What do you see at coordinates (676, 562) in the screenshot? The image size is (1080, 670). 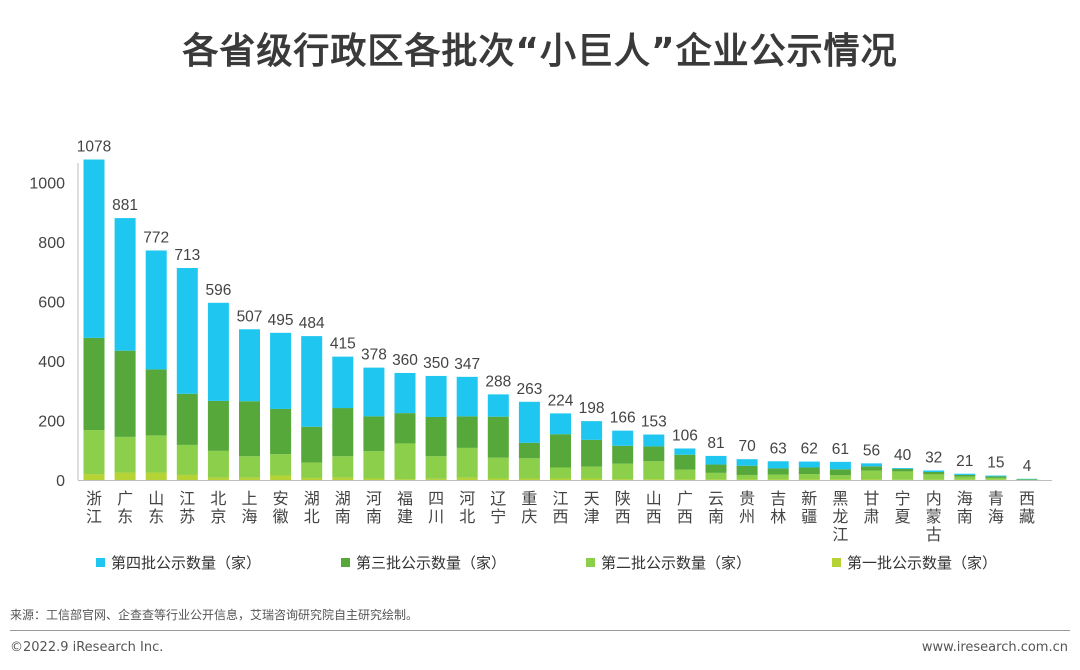 I see `legend-label: 第二批公示数量（家）` at bounding box center [676, 562].